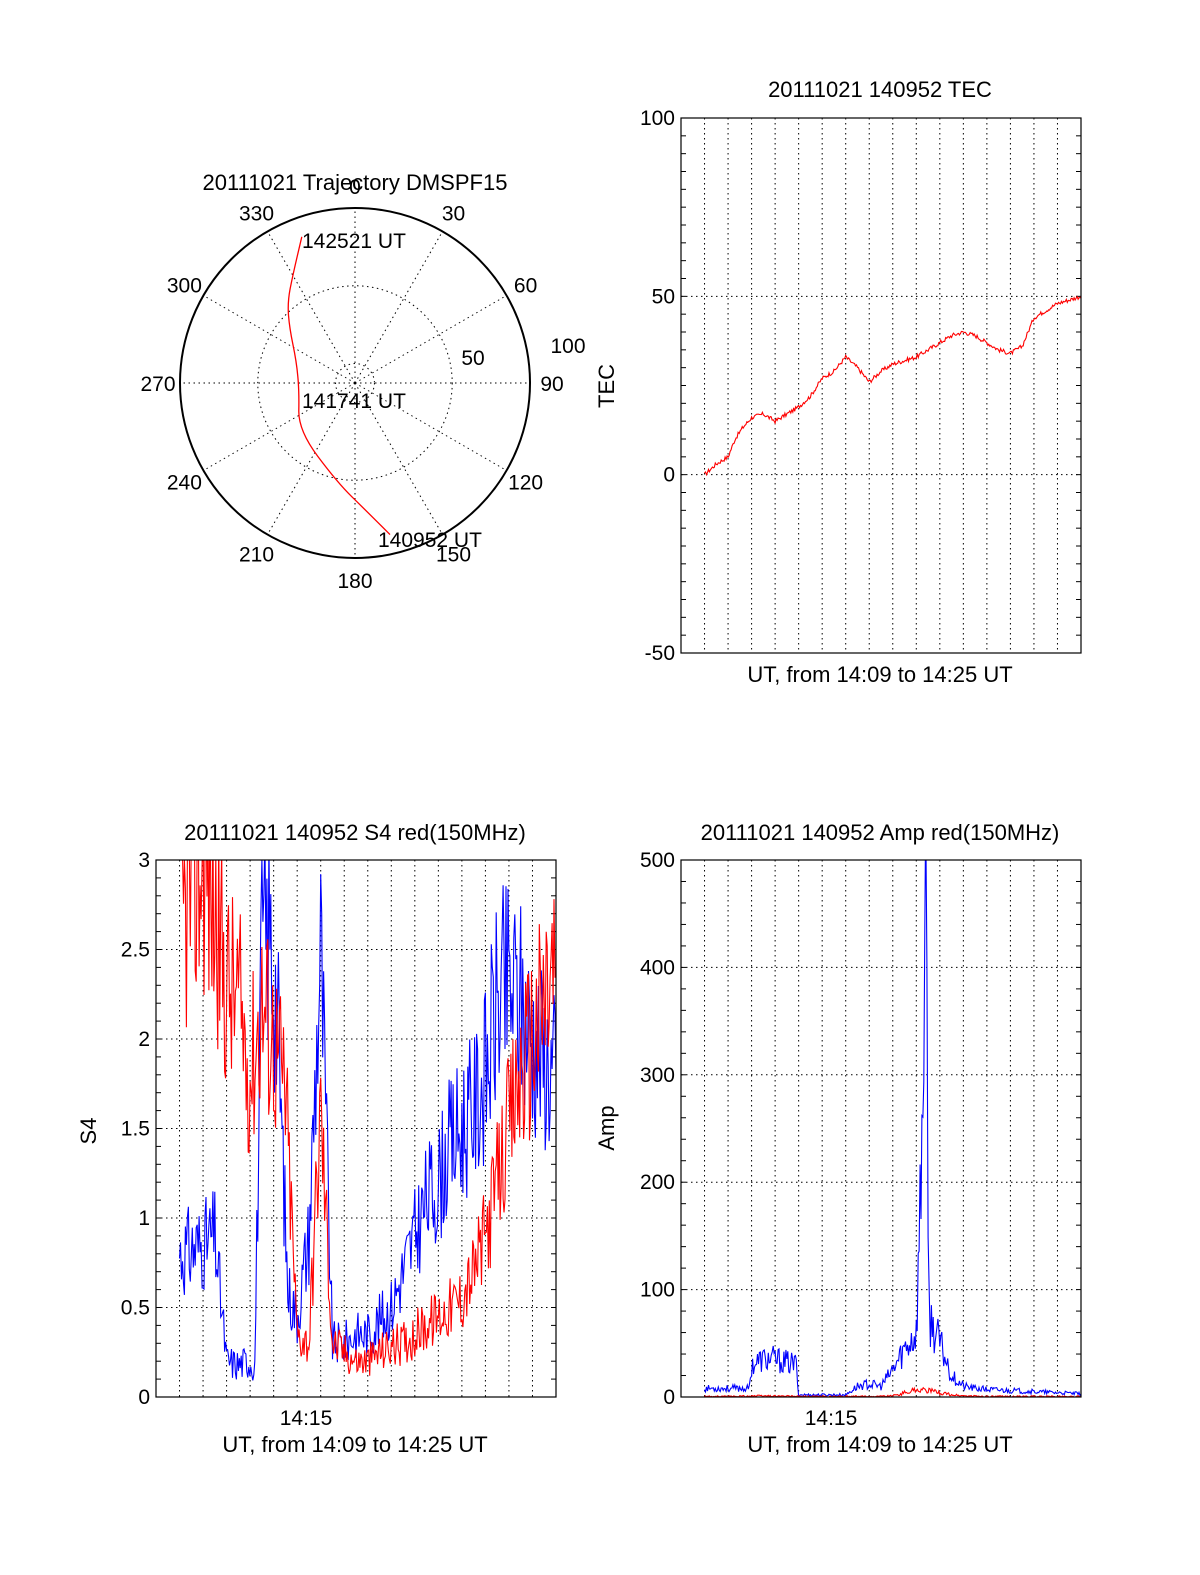  I want to click on tec-plot-frame, so click(881, 385).